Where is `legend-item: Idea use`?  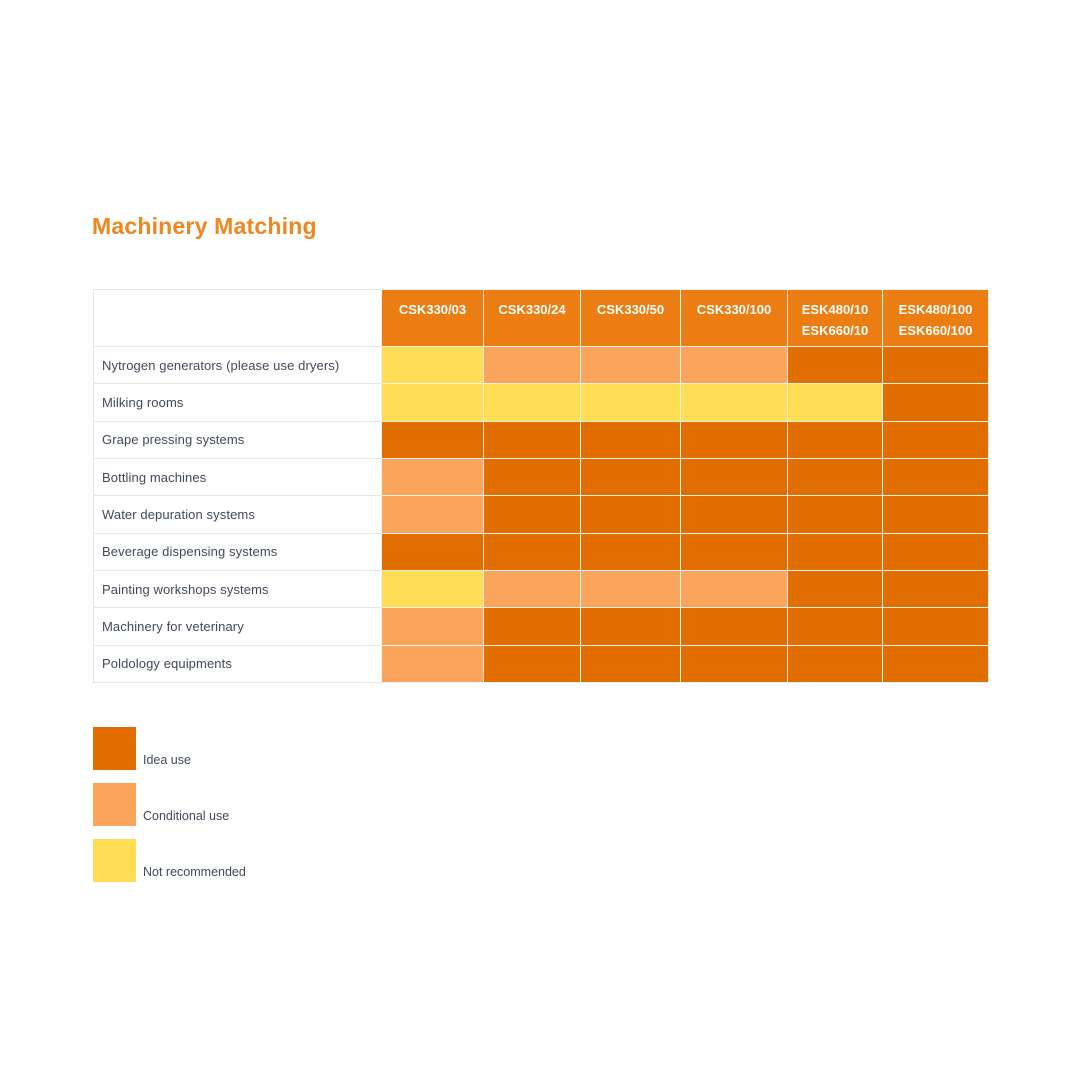
legend-item: Idea use is located at coordinates (169, 748).